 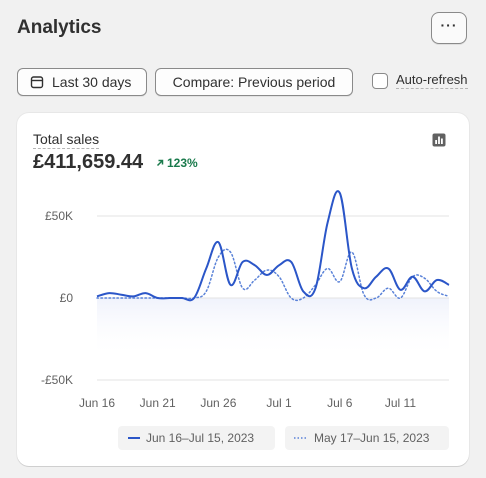 I want to click on y-tick-label: £50K, so click(x=59, y=216).